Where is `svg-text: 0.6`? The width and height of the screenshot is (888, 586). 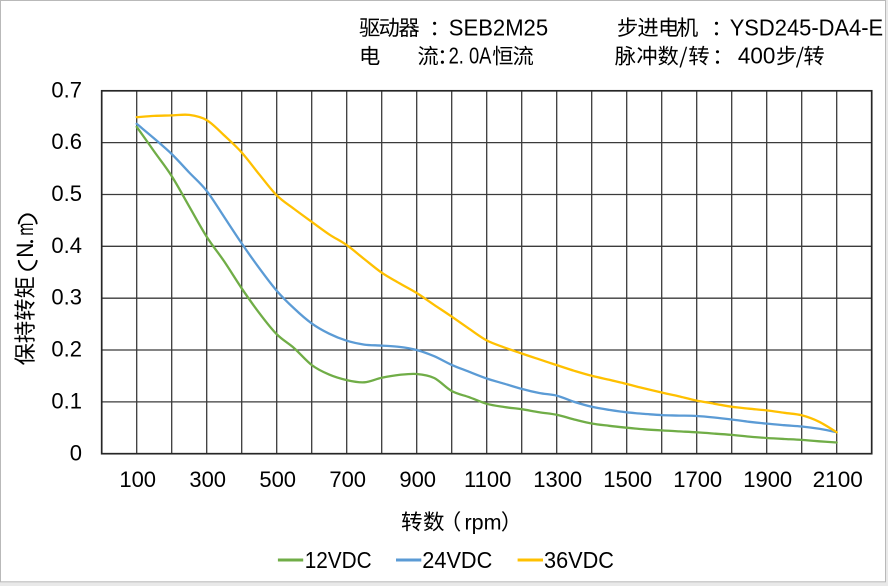
svg-text: 0.6 is located at coordinates (66, 141).